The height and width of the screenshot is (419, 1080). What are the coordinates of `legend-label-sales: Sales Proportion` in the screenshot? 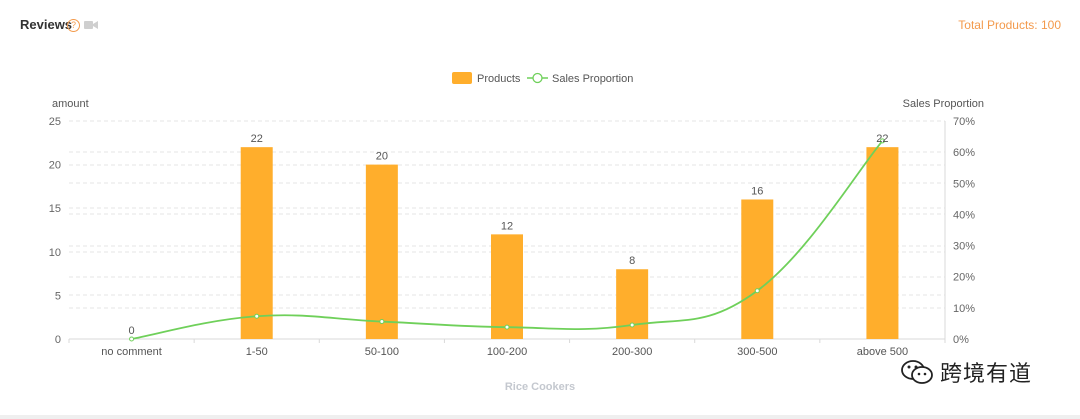 It's located at (592, 79).